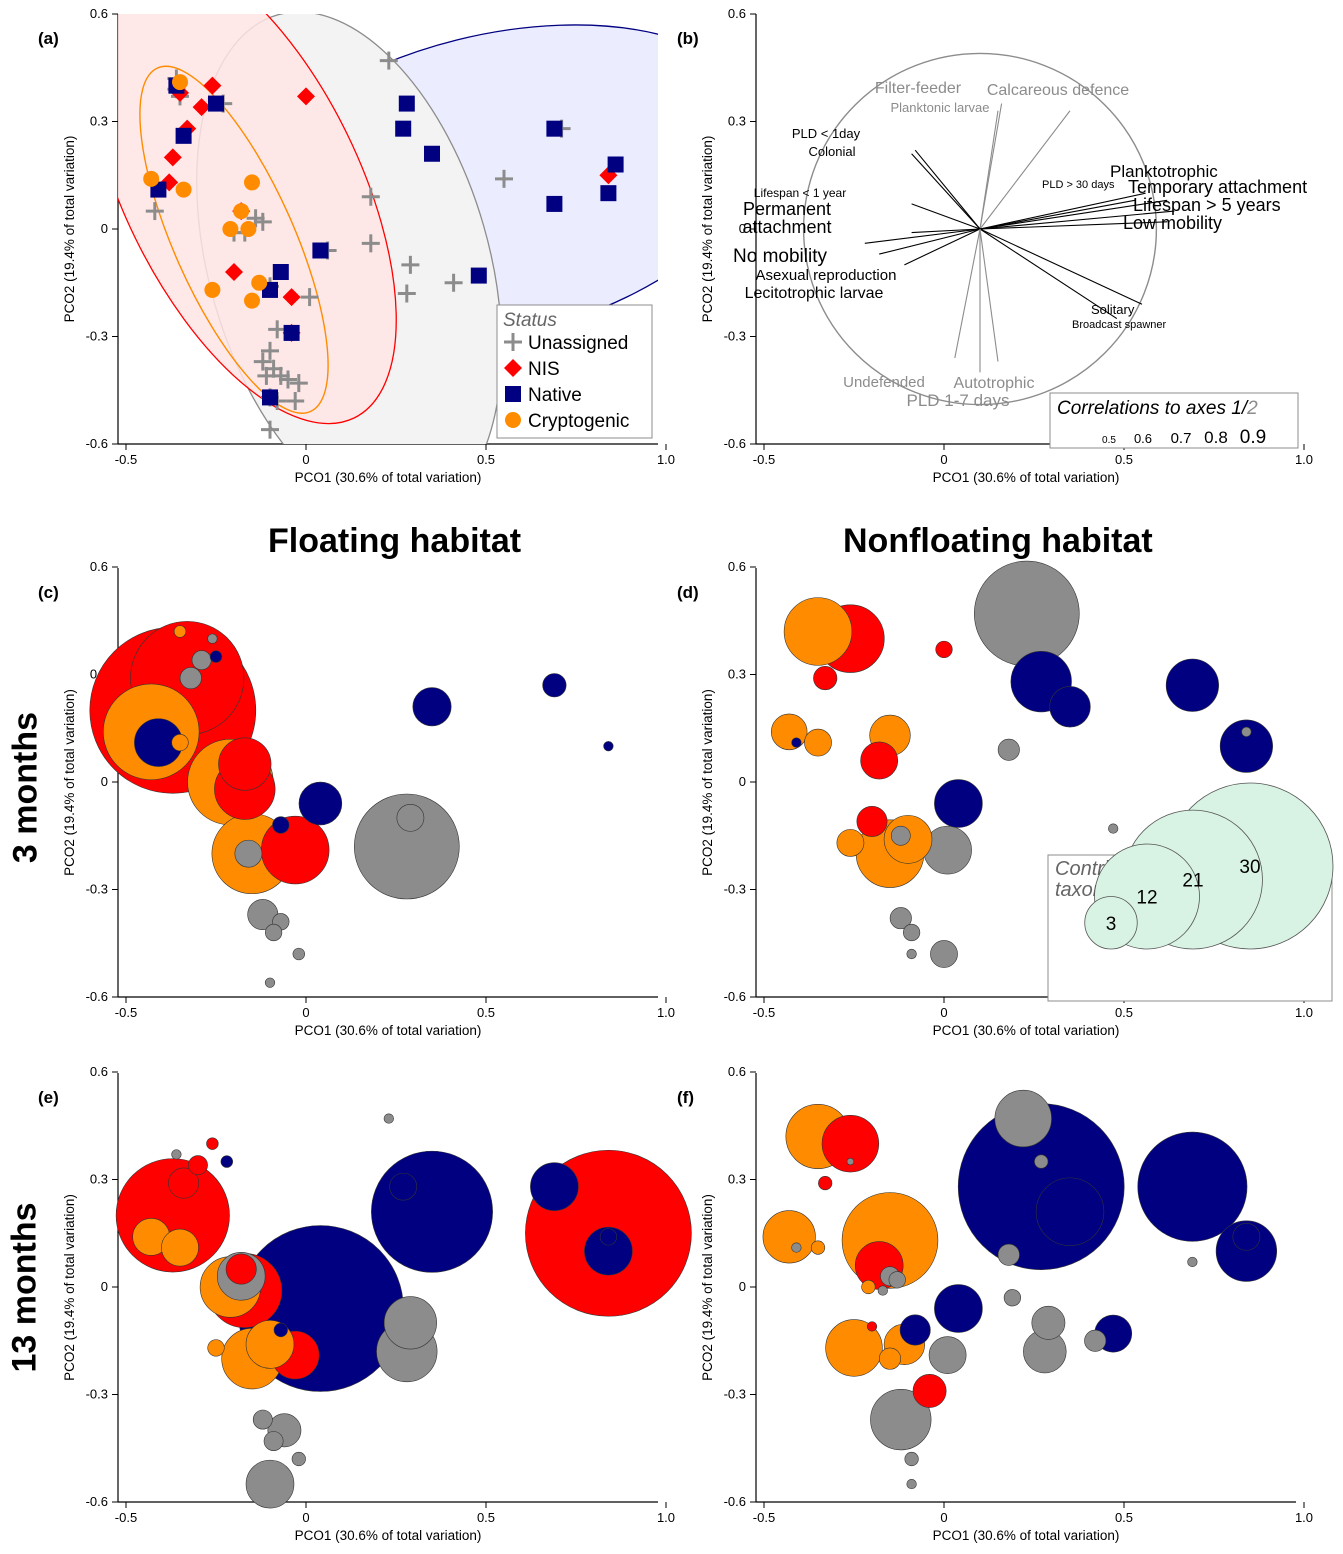  Describe the element at coordinates (555, 395) in the screenshot. I see `legend-entry: Native` at that location.